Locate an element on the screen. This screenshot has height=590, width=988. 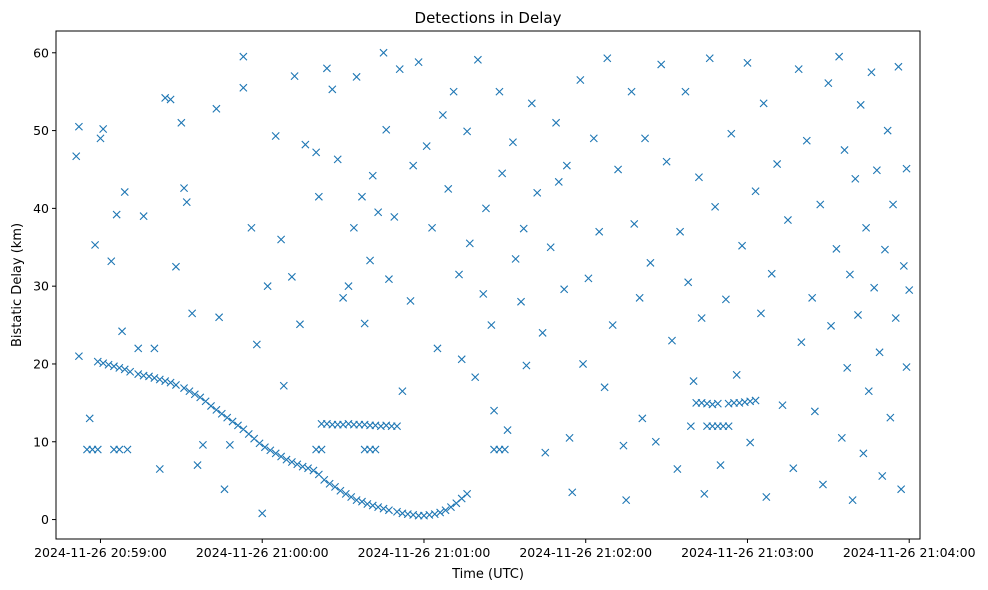
y-tick-label: 60 is located at coordinates (41, 52).